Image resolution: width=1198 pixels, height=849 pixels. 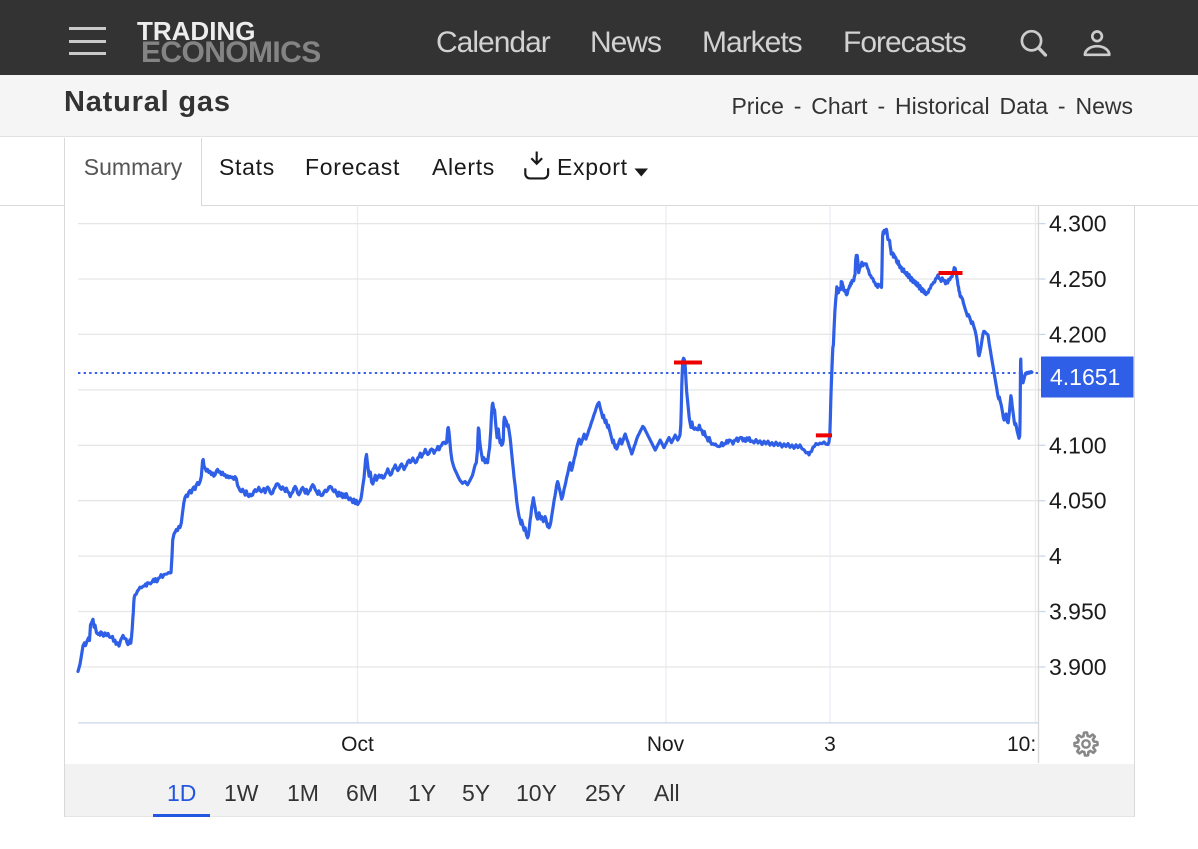 I want to click on svg-text: 4, so click(x=1055, y=556).